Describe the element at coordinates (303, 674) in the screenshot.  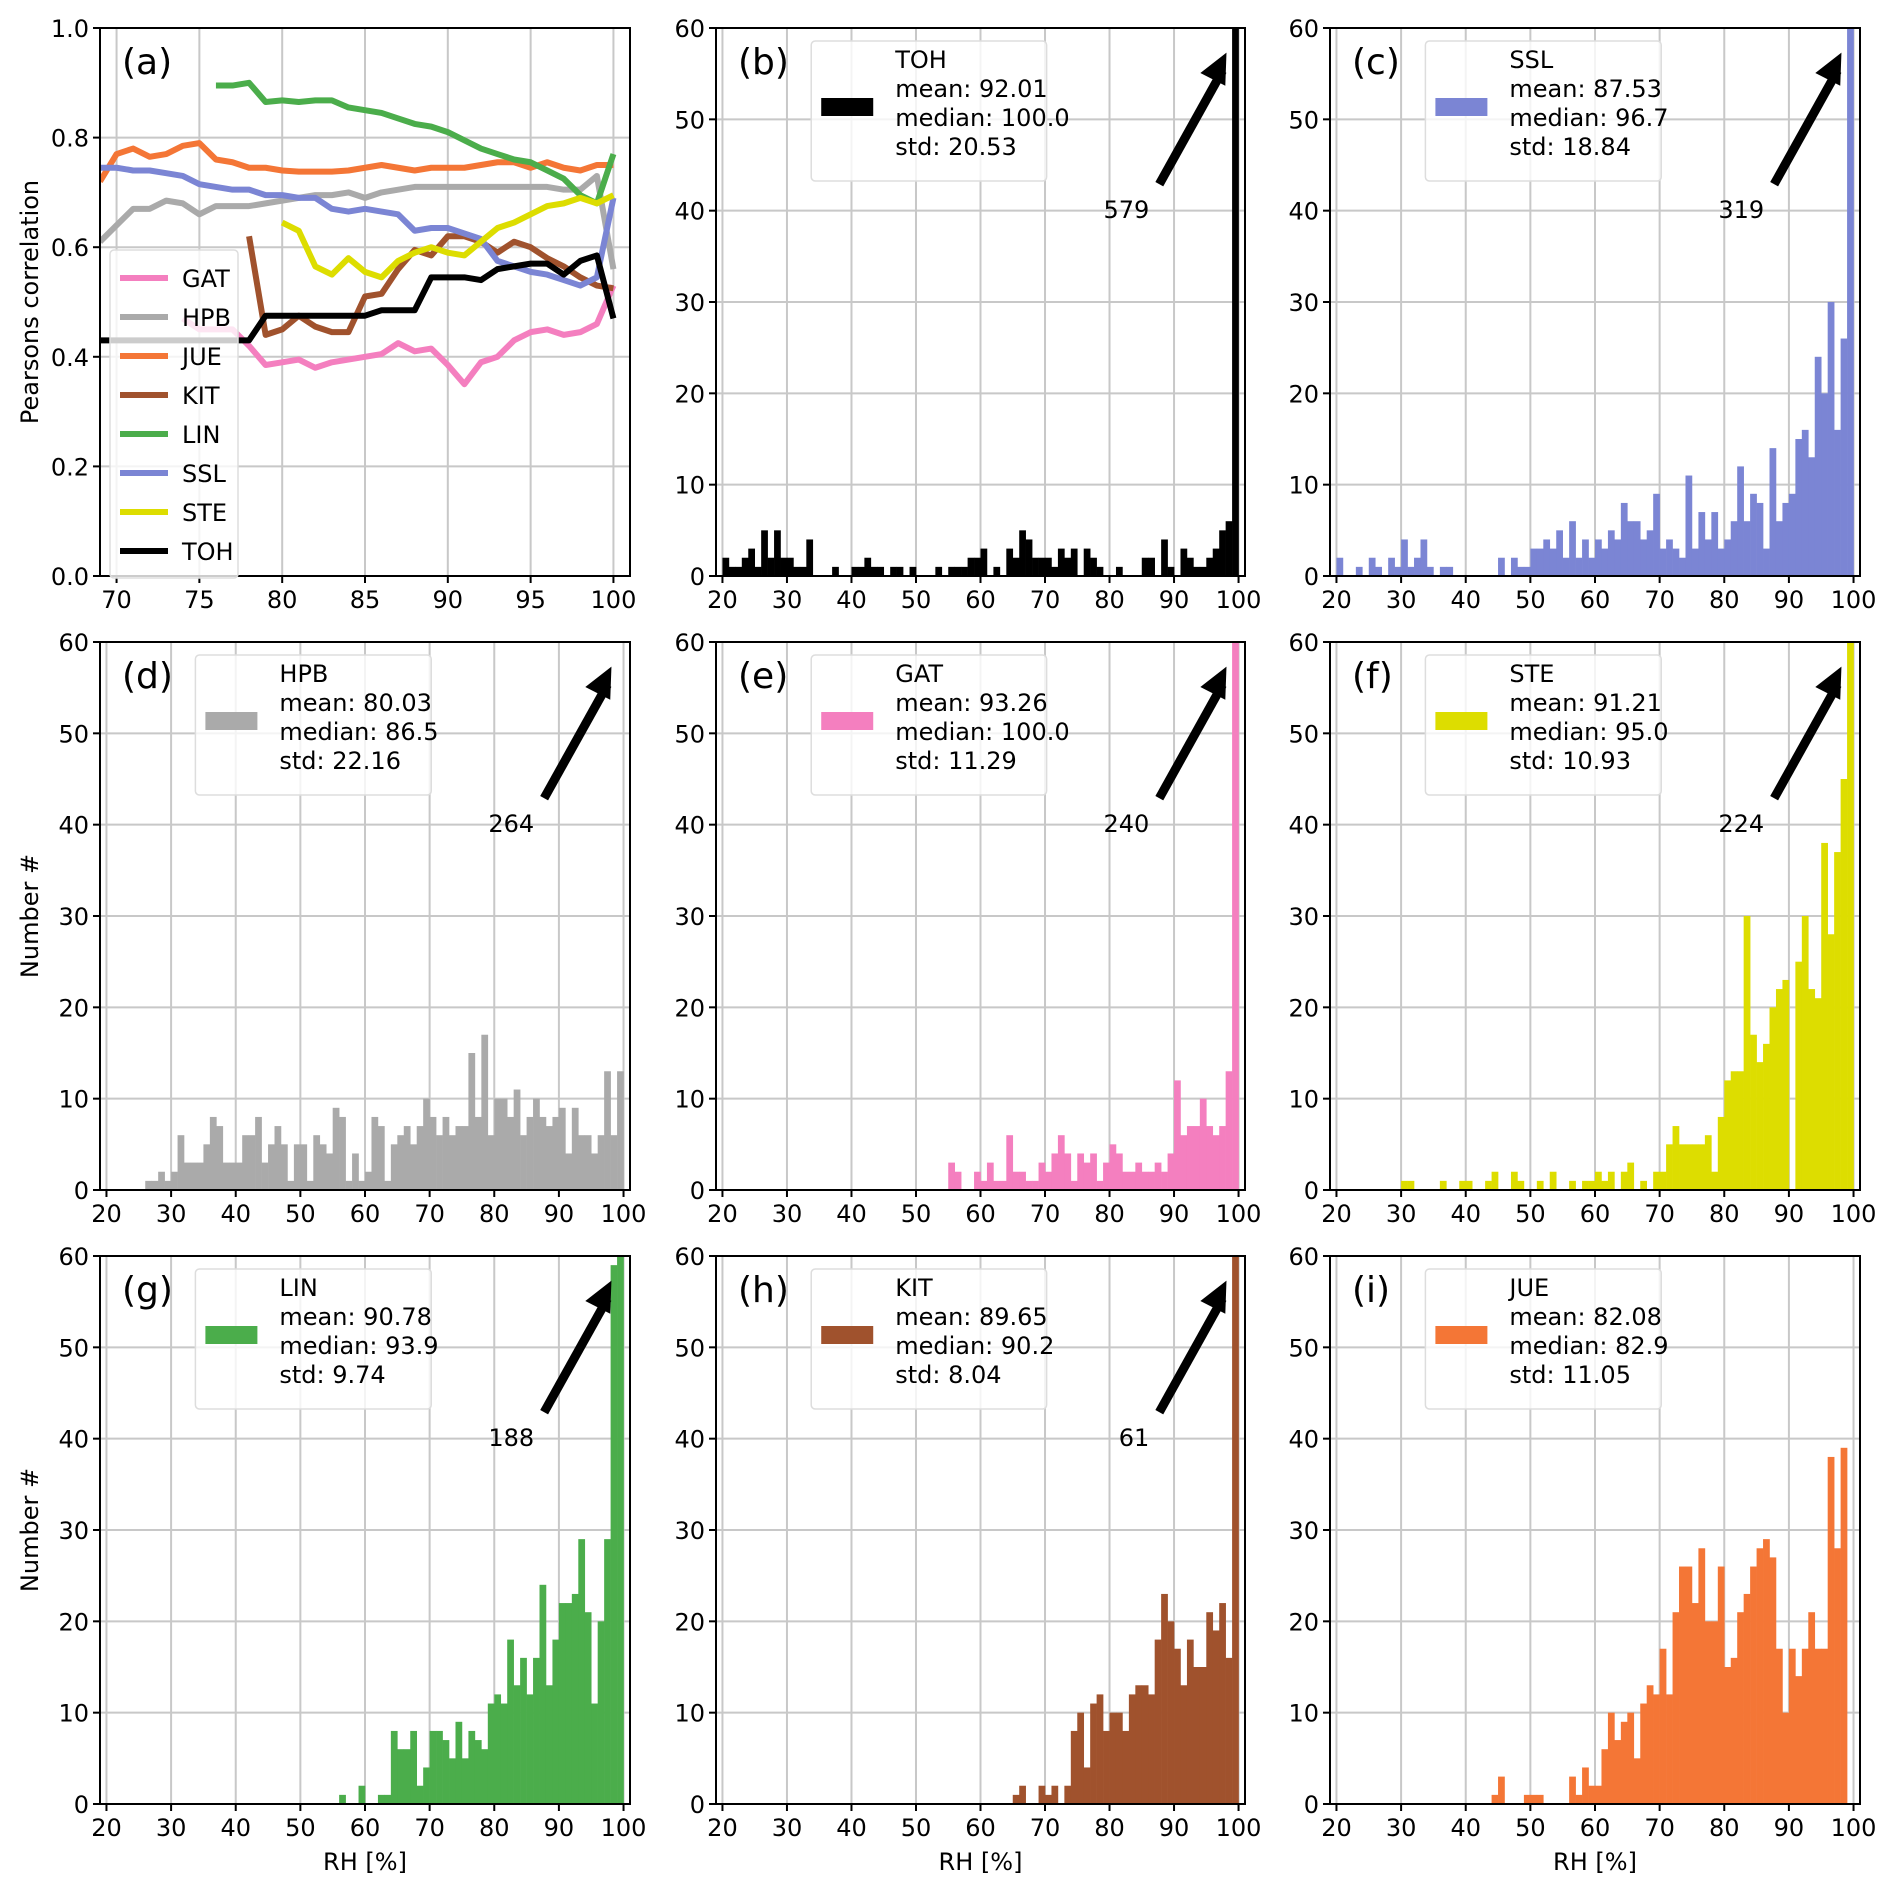
I see `legend-text: HPB` at that location.